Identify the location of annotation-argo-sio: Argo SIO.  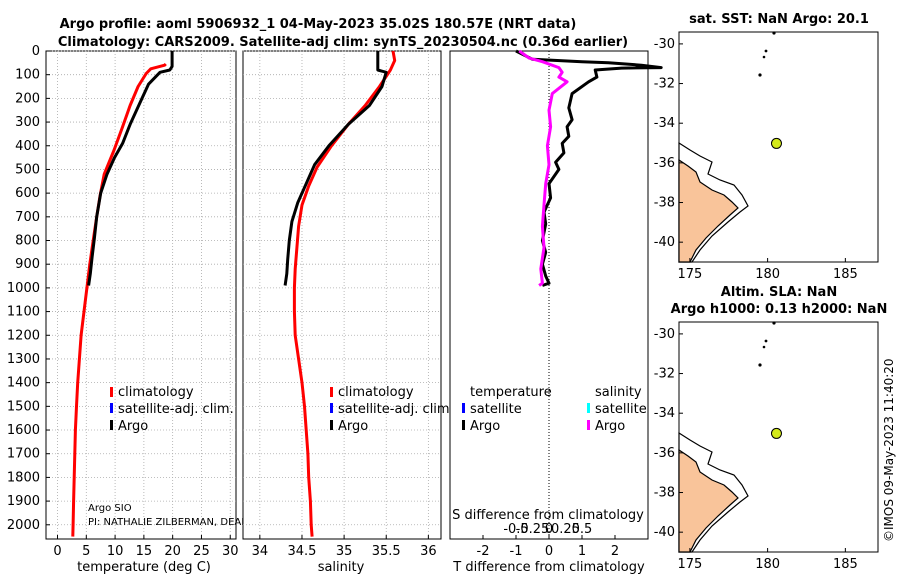
(110, 508).